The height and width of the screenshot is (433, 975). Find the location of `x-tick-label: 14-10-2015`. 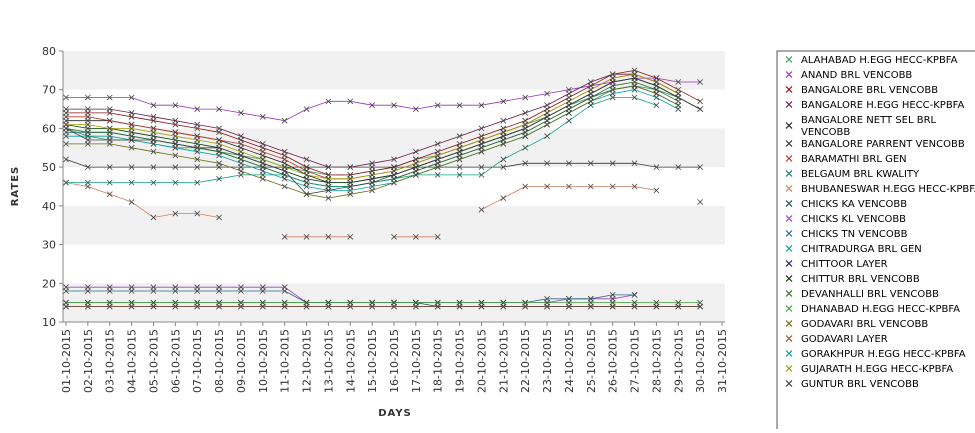

x-tick-label: 14-10-2015 is located at coordinates (350, 361).